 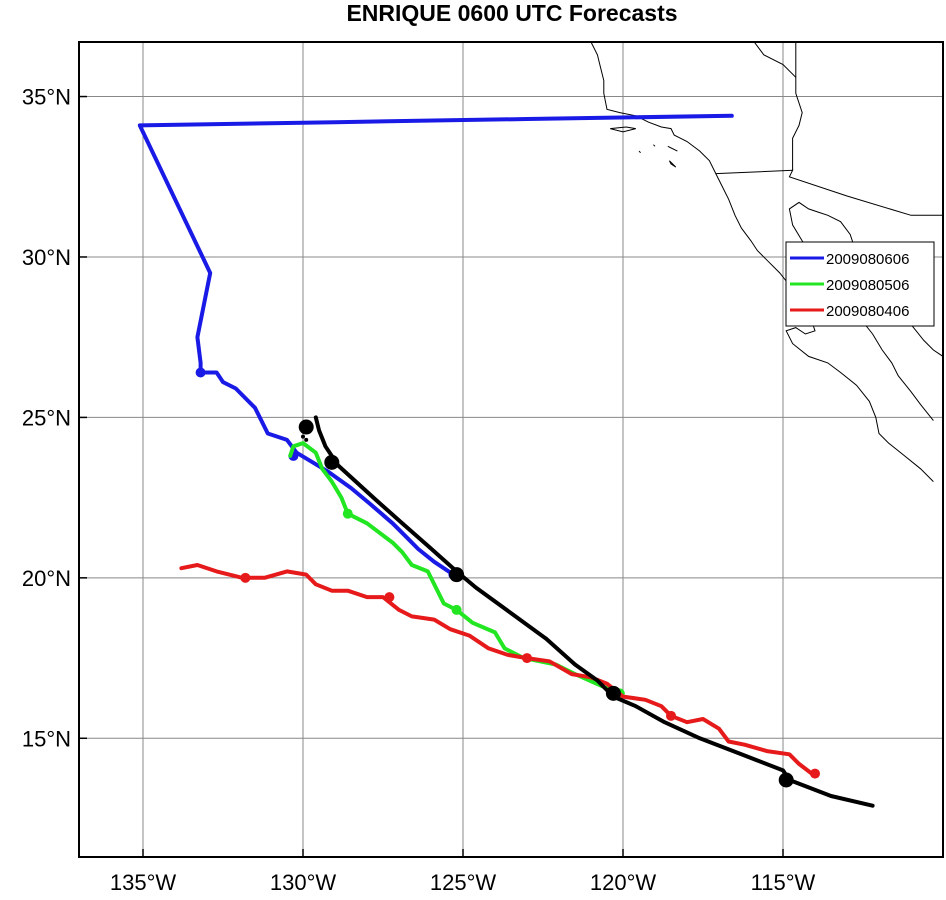 I want to click on legend-label: 2009080506, so click(x=867, y=285).